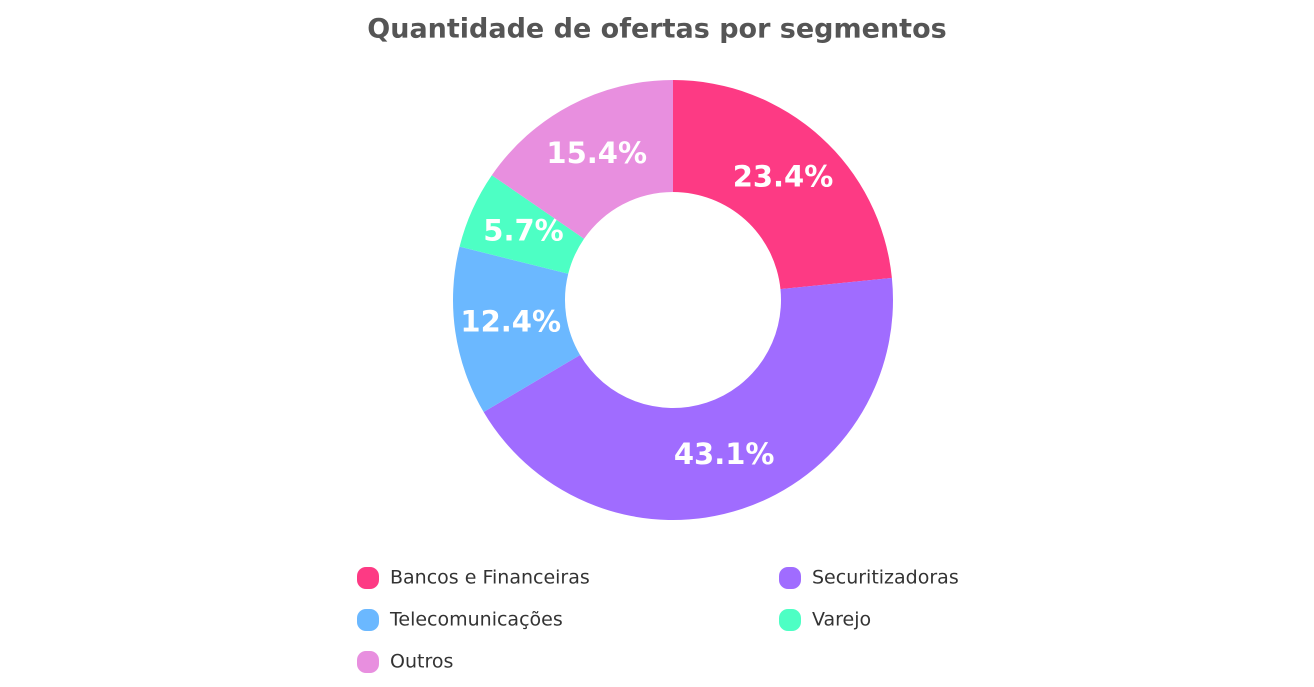  I want to click on legend-label: Bancos e Financeiras, so click(490, 578).